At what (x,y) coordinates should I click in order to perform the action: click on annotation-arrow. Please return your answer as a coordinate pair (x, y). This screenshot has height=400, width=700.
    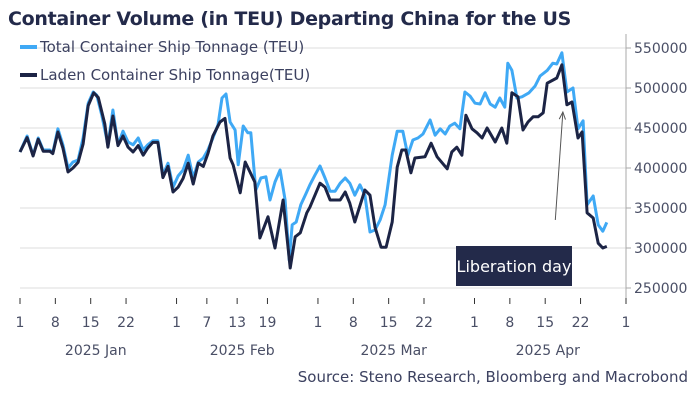
    Looking at the image, I should click on (559, 166).